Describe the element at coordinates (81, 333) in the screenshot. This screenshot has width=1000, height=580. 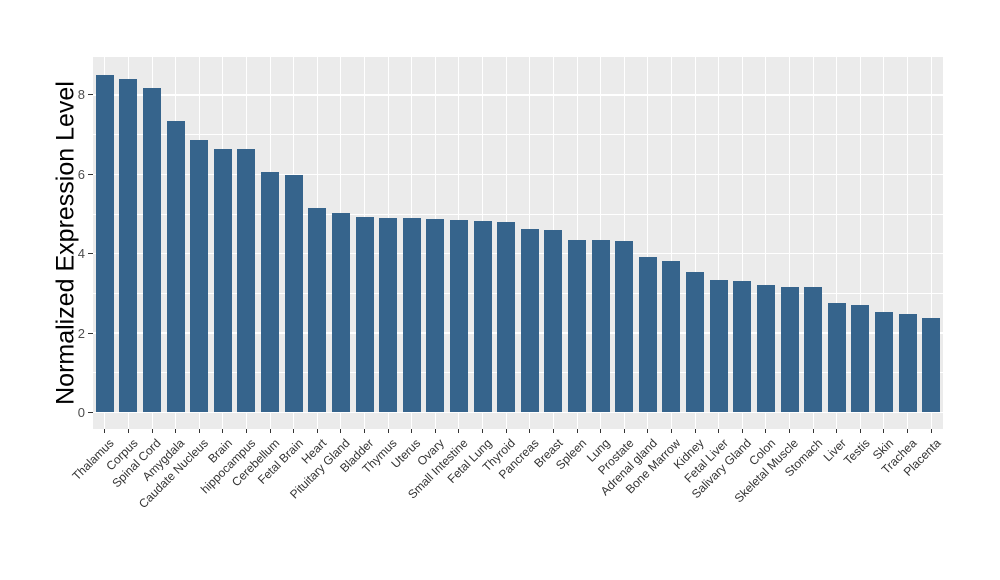
I see `y-tick-label: 2` at that location.